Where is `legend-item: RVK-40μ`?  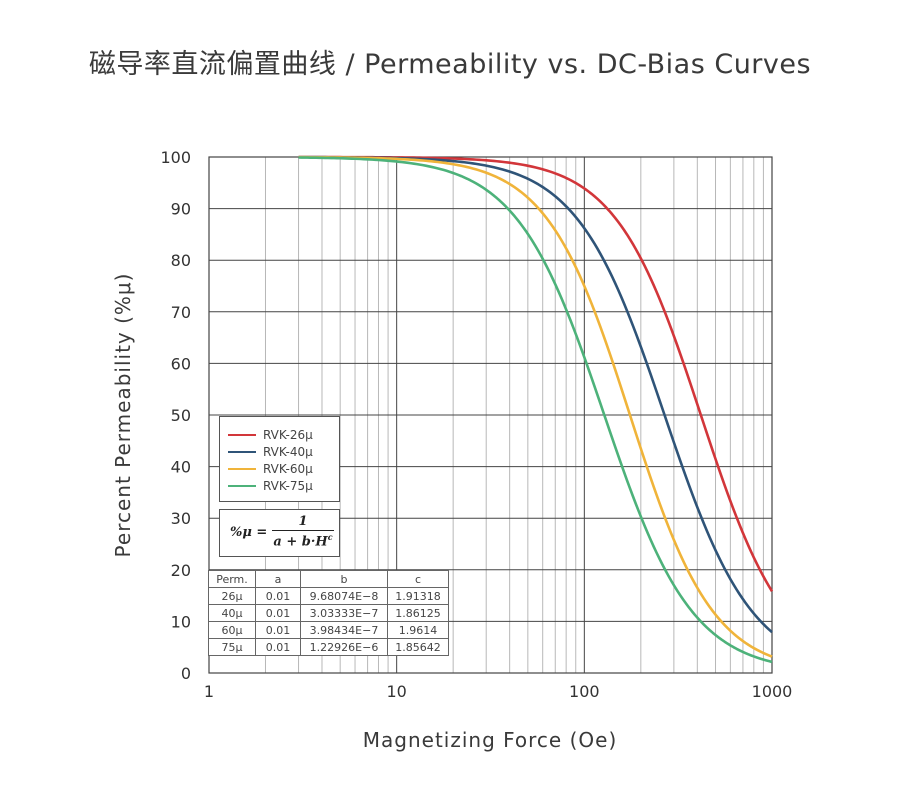 legend-item: RVK-40μ is located at coordinates (270, 451).